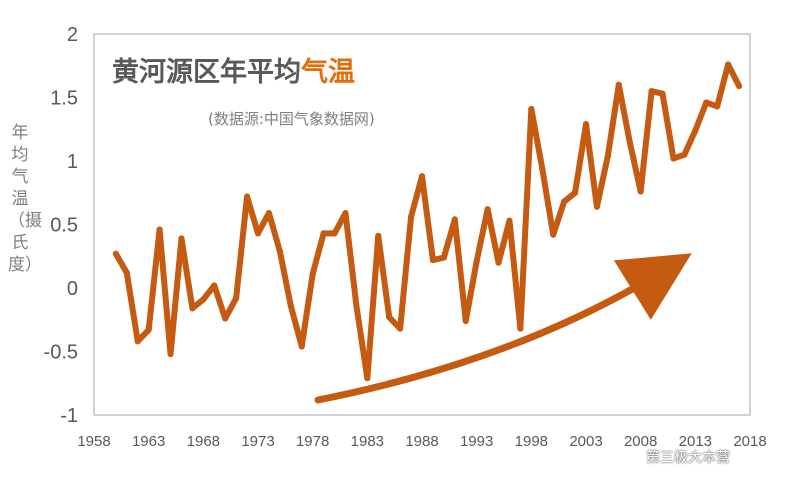  I want to click on y-tick-label: 1.5, so click(64, 99).